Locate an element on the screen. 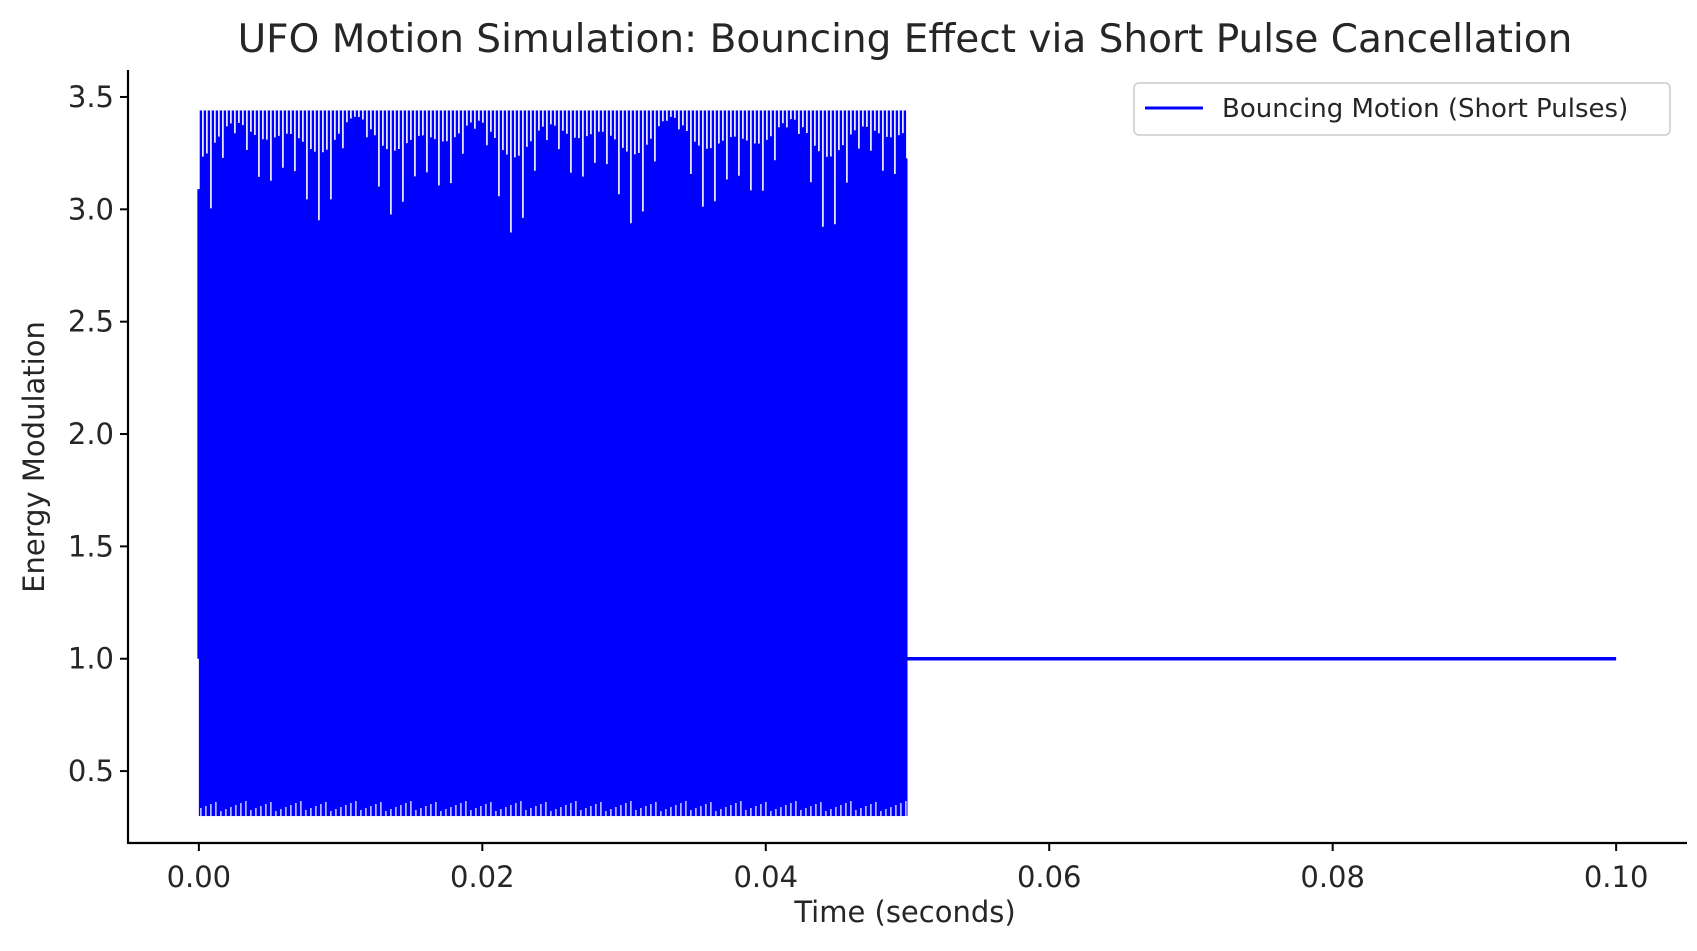 This screenshot has height=951, width=1697. legend-label-bouncing-motion: Bouncing Motion (Short Pulses) is located at coordinates (1425, 109).